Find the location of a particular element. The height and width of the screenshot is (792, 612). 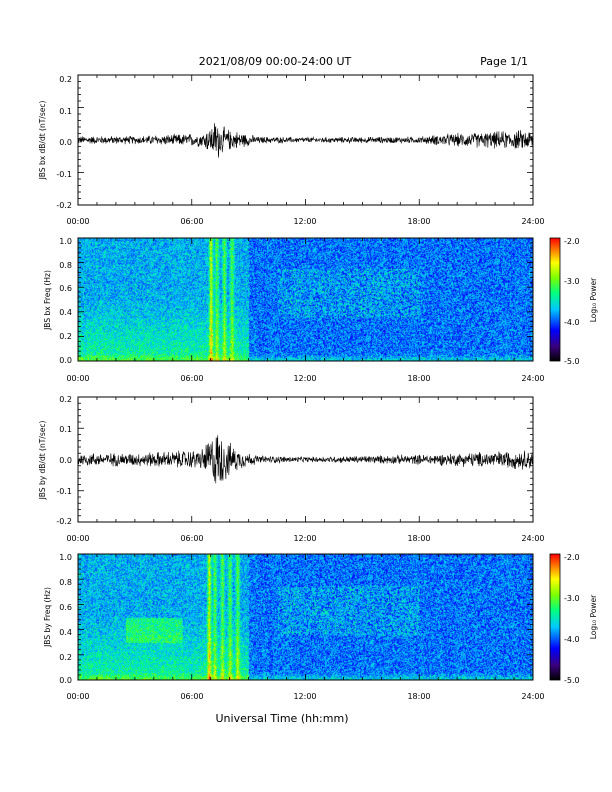

page-indicator: Page 1/1 is located at coordinates (504, 61).